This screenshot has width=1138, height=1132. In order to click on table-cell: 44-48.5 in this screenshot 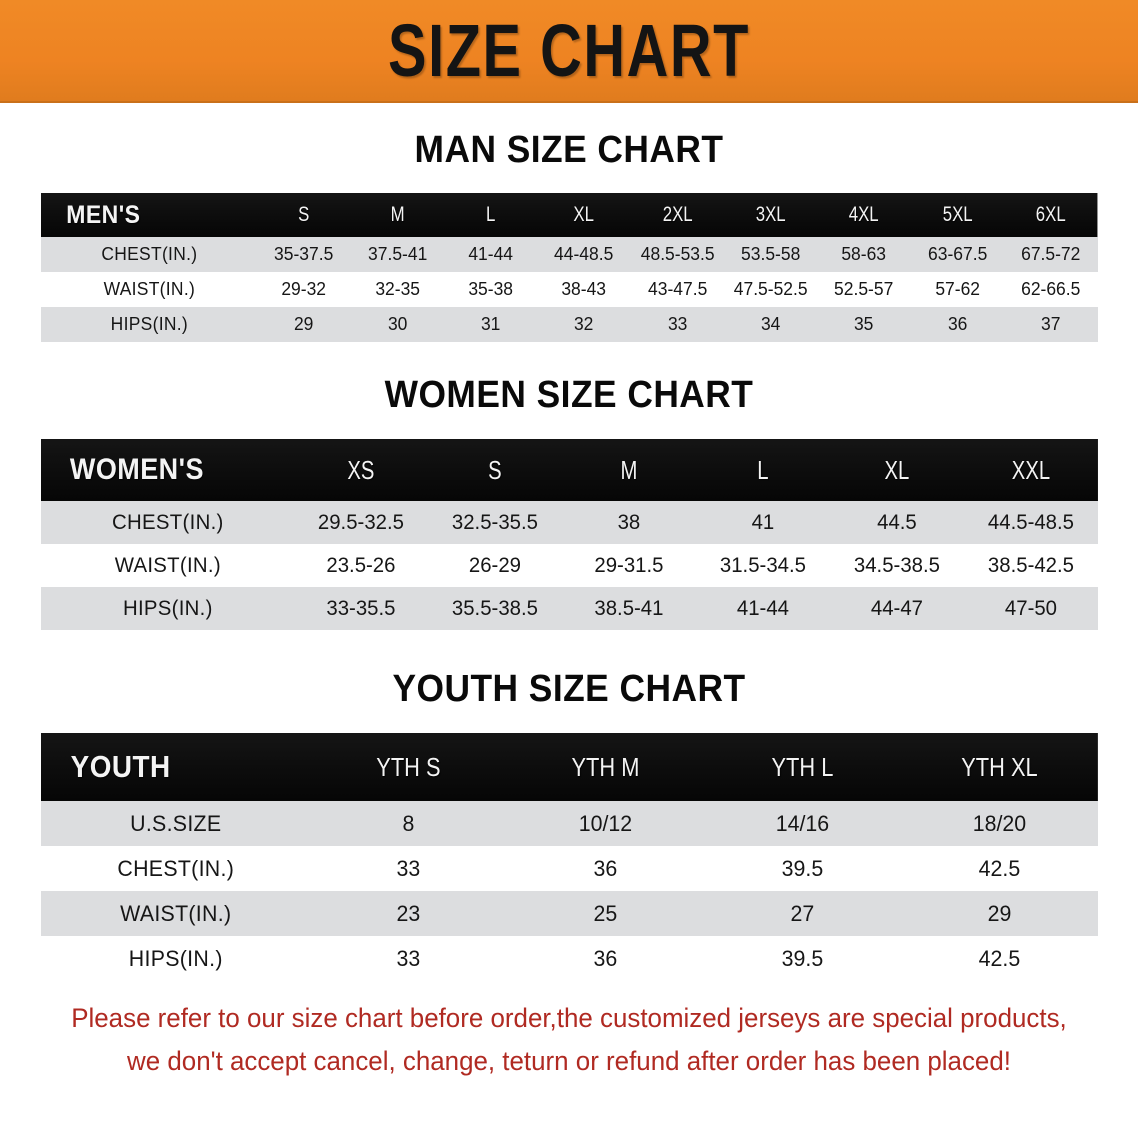, I will do `click(584, 254)`.